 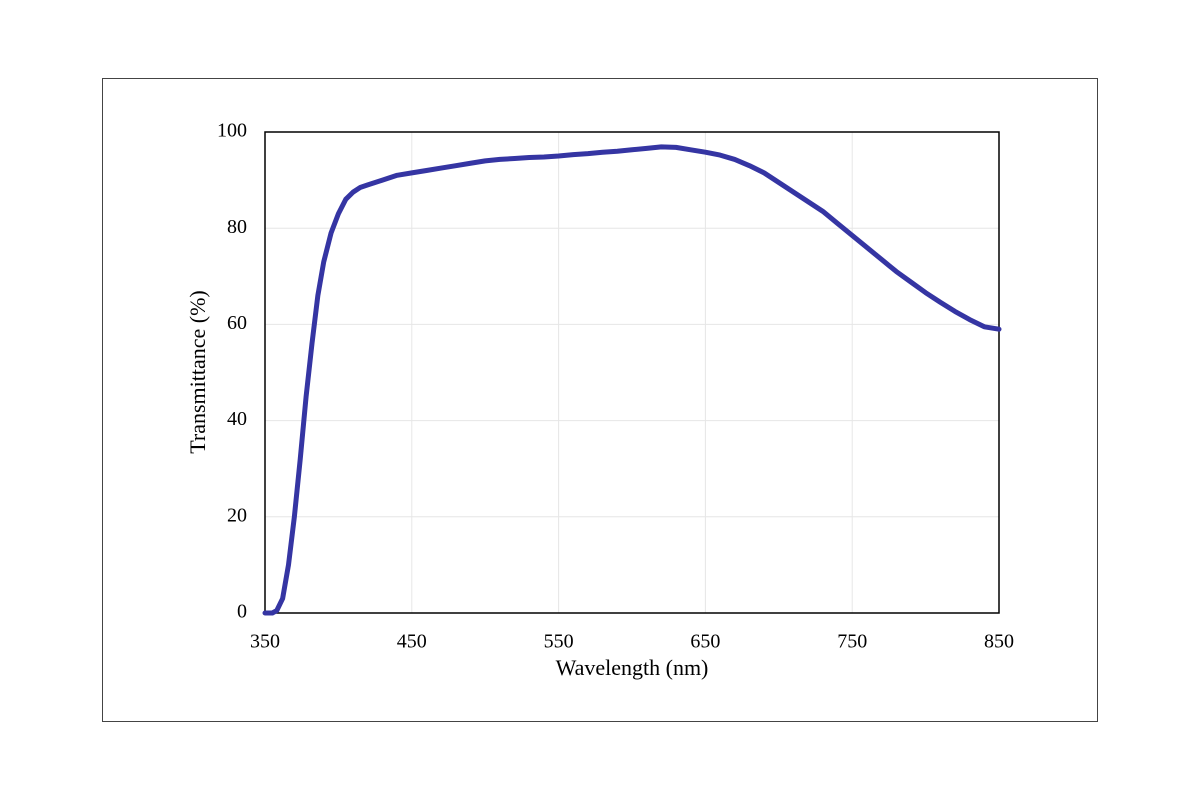 I want to click on x-tick-label: 850, so click(x=999, y=642).